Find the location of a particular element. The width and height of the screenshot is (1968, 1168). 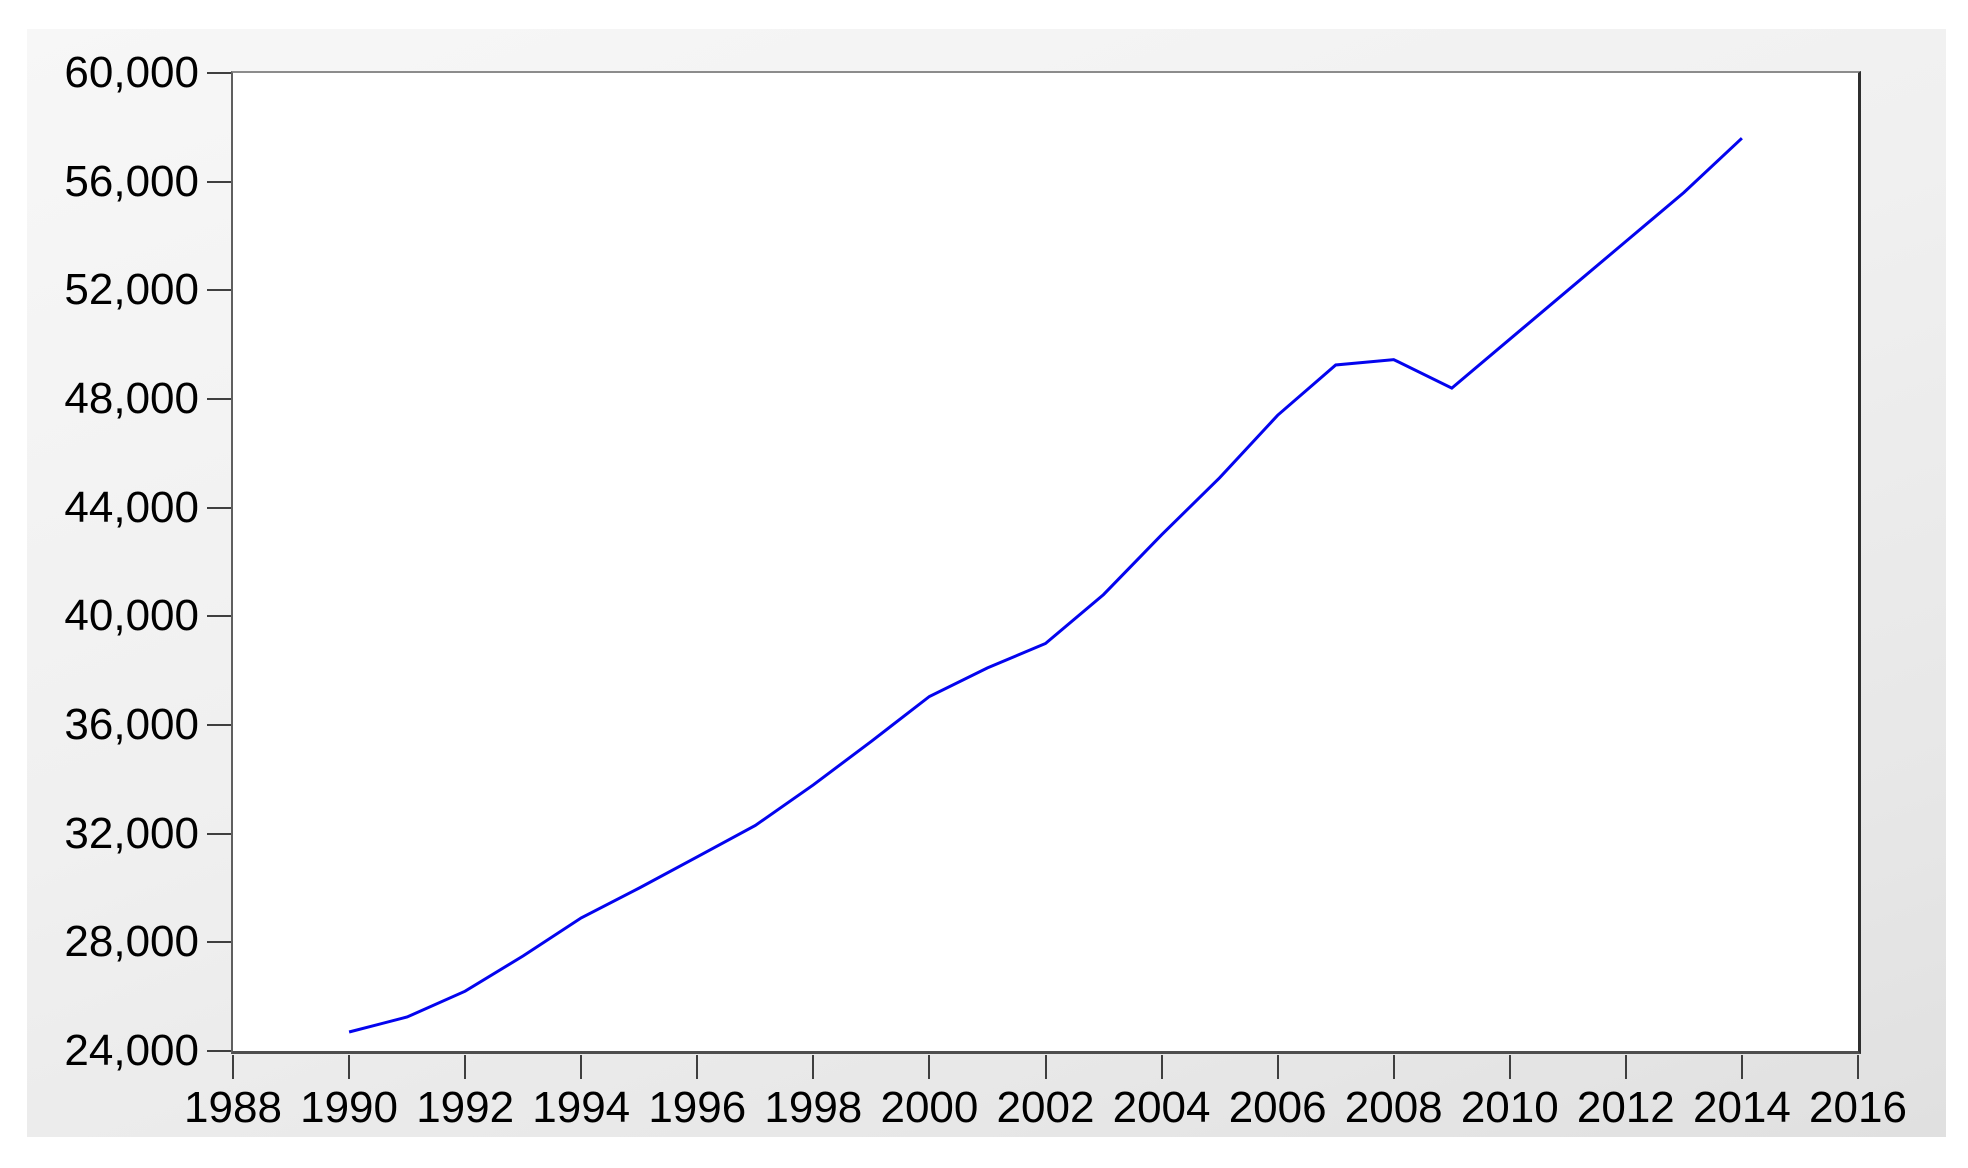

y-axis-tick-label: 44,000 is located at coordinates (131, 507).